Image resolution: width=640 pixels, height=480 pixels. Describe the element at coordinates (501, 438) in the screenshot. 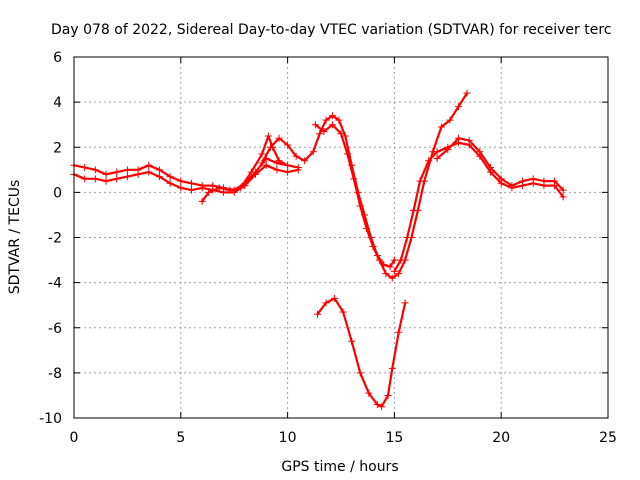

I see `x-tick-label: 20` at that location.